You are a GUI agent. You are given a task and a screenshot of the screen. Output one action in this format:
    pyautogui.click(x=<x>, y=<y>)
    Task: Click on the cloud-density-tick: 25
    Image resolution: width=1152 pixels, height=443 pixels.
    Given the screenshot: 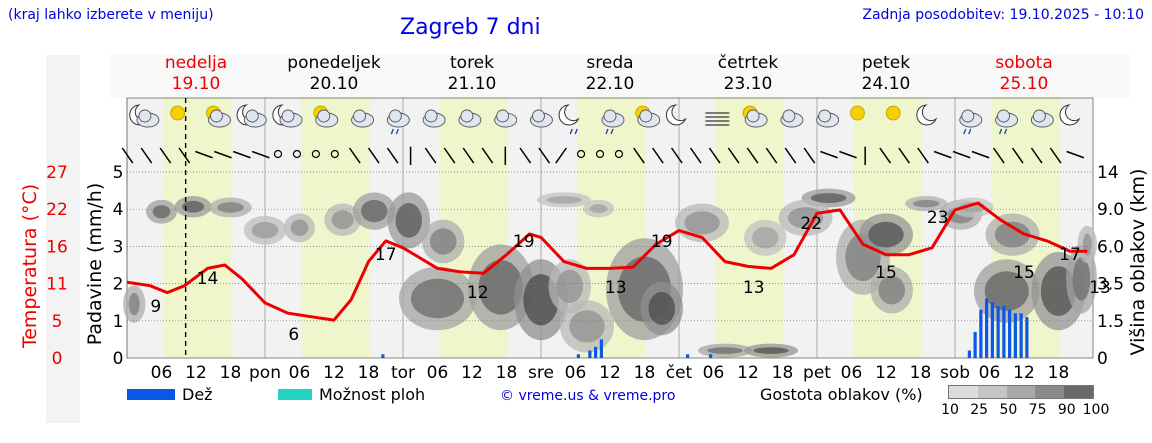 What is the action you would take?
    pyautogui.click(x=979, y=410)
    